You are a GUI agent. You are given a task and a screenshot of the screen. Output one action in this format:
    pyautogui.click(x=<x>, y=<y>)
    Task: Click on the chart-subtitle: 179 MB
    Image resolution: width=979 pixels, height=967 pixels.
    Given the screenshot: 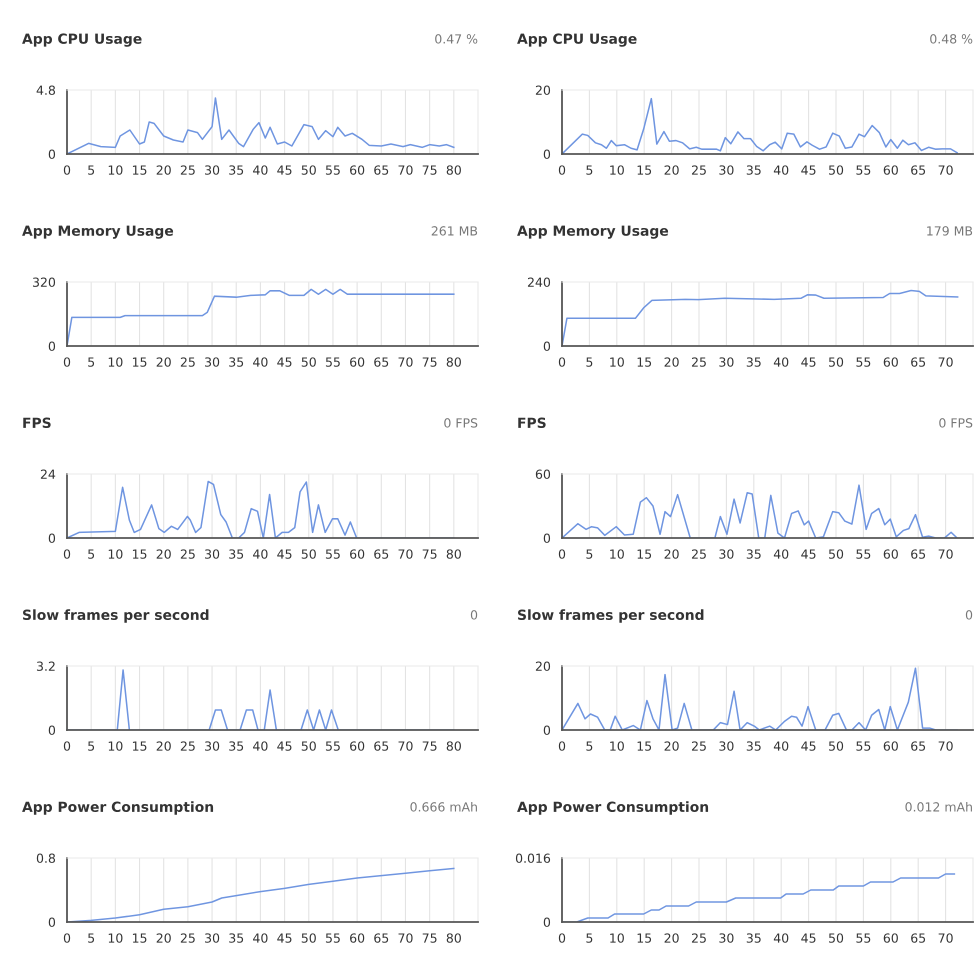 What is the action you would take?
    pyautogui.click(x=949, y=231)
    